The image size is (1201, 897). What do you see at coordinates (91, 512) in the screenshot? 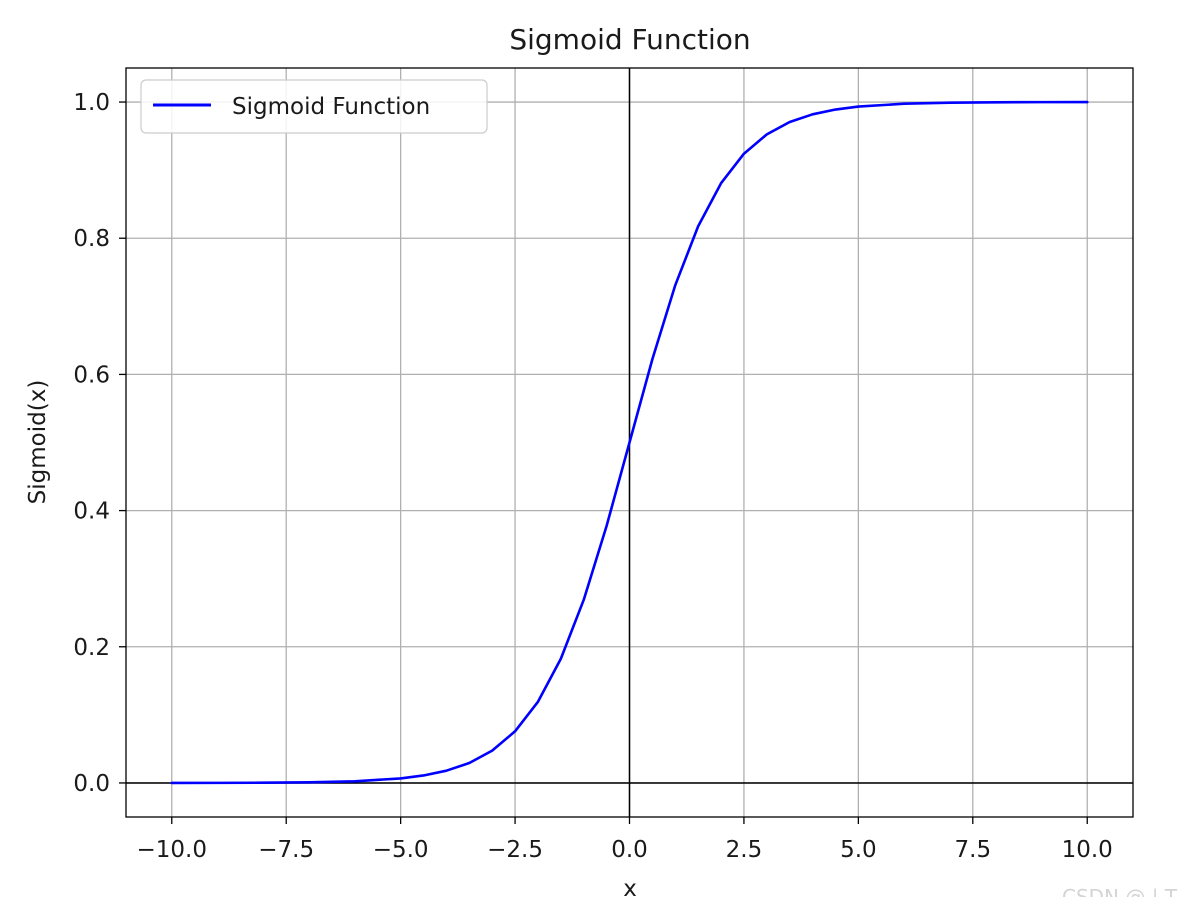
I see `y-tick-label: 0.4` at bounding box center [91, 512].